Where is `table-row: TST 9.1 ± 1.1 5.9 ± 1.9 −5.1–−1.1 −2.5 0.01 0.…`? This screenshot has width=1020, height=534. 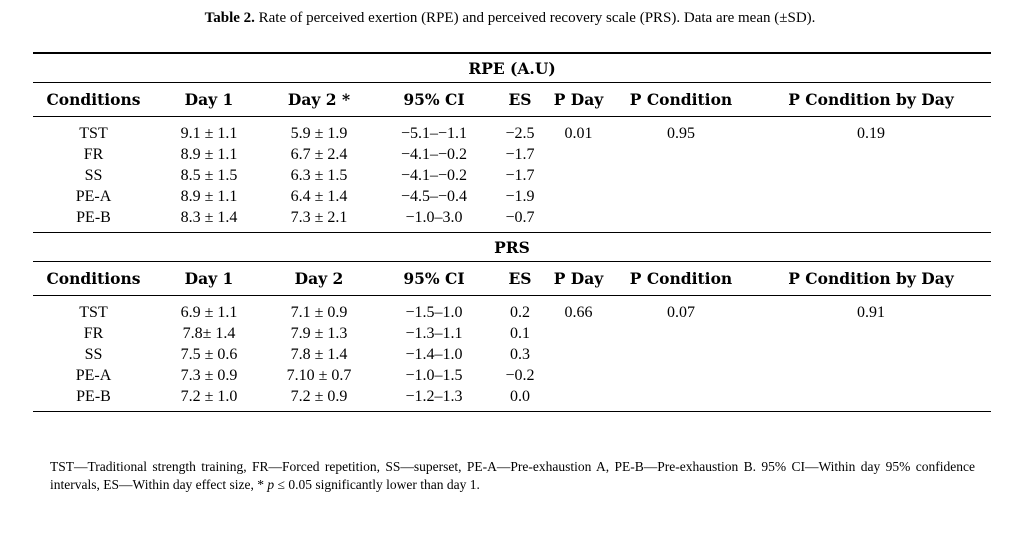
table-row: TST 9.1 ± 1.1 5.9 ± 1.9 −5.1–−1.1 −2.5 0.01 0.… is located at coordinates (512, 131).